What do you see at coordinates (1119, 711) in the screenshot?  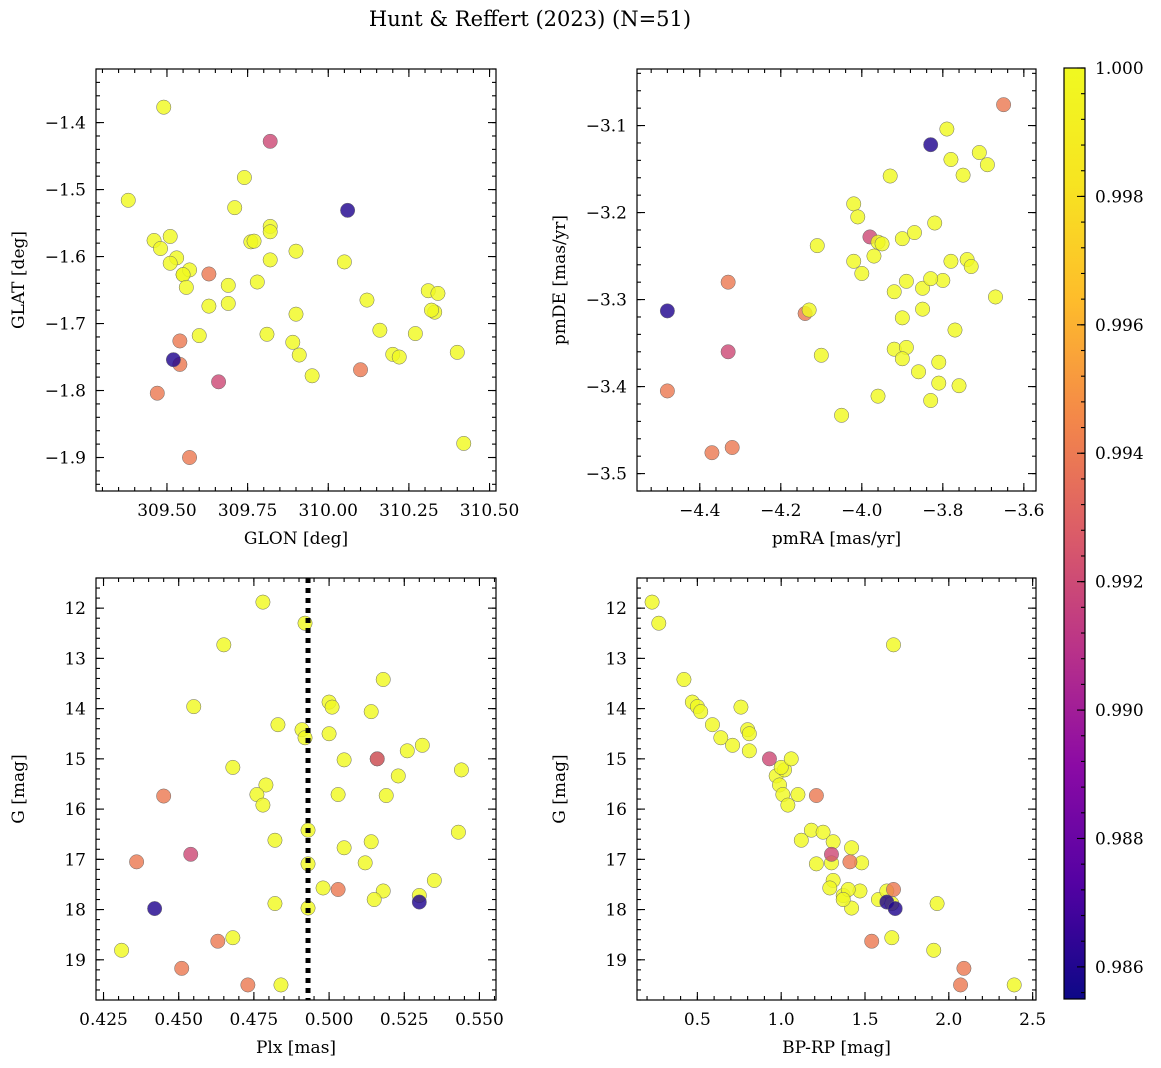 I see `colorbar-tick-label: 0.990` at bounding box center [1119, 711].